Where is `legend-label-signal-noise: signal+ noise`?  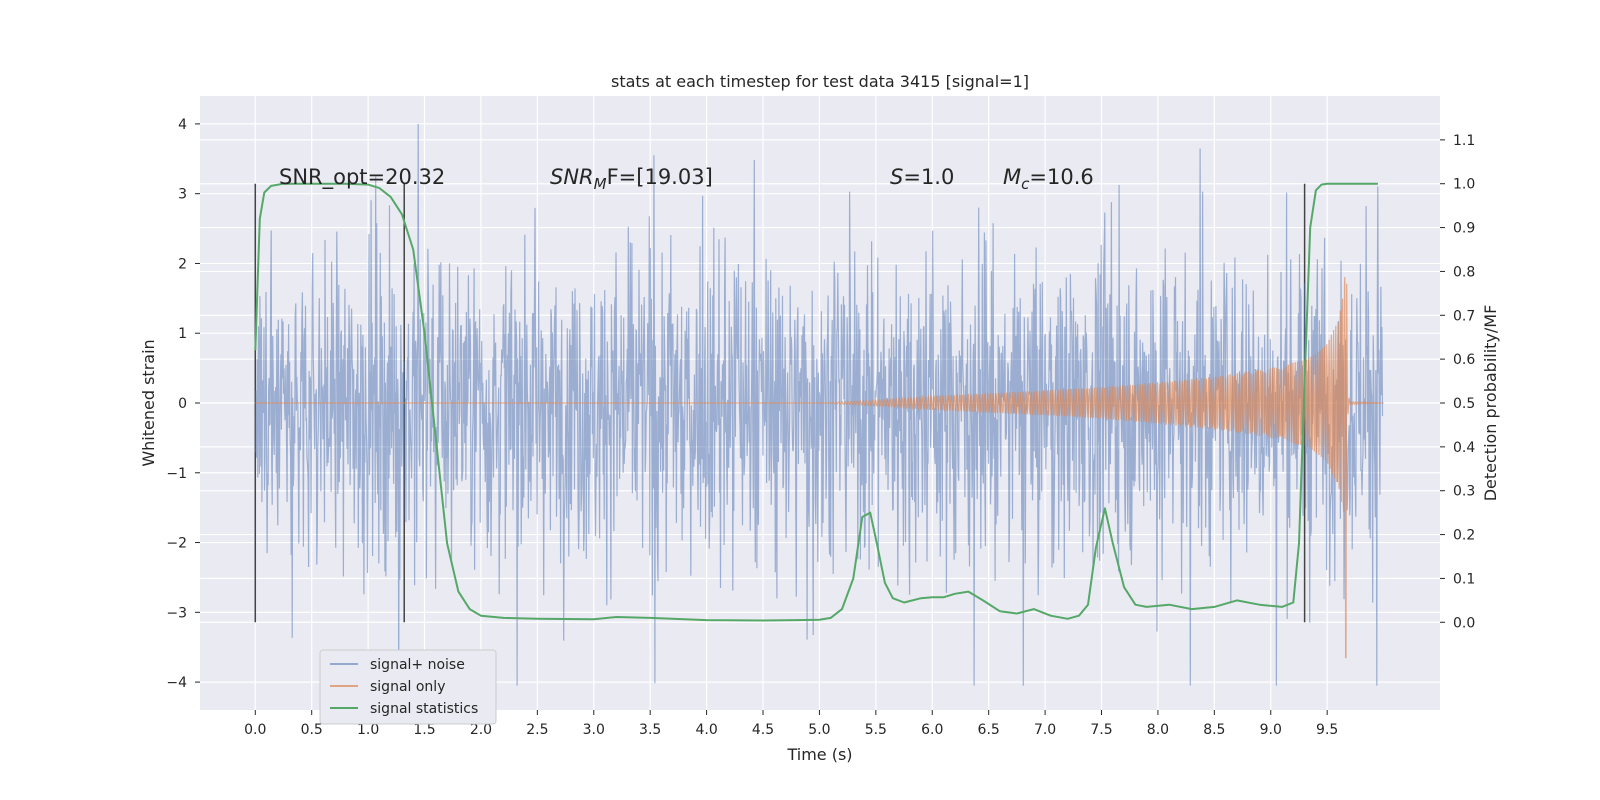 legend-label-signal-noise: signal+ noise is located at coordinates (417, 665).